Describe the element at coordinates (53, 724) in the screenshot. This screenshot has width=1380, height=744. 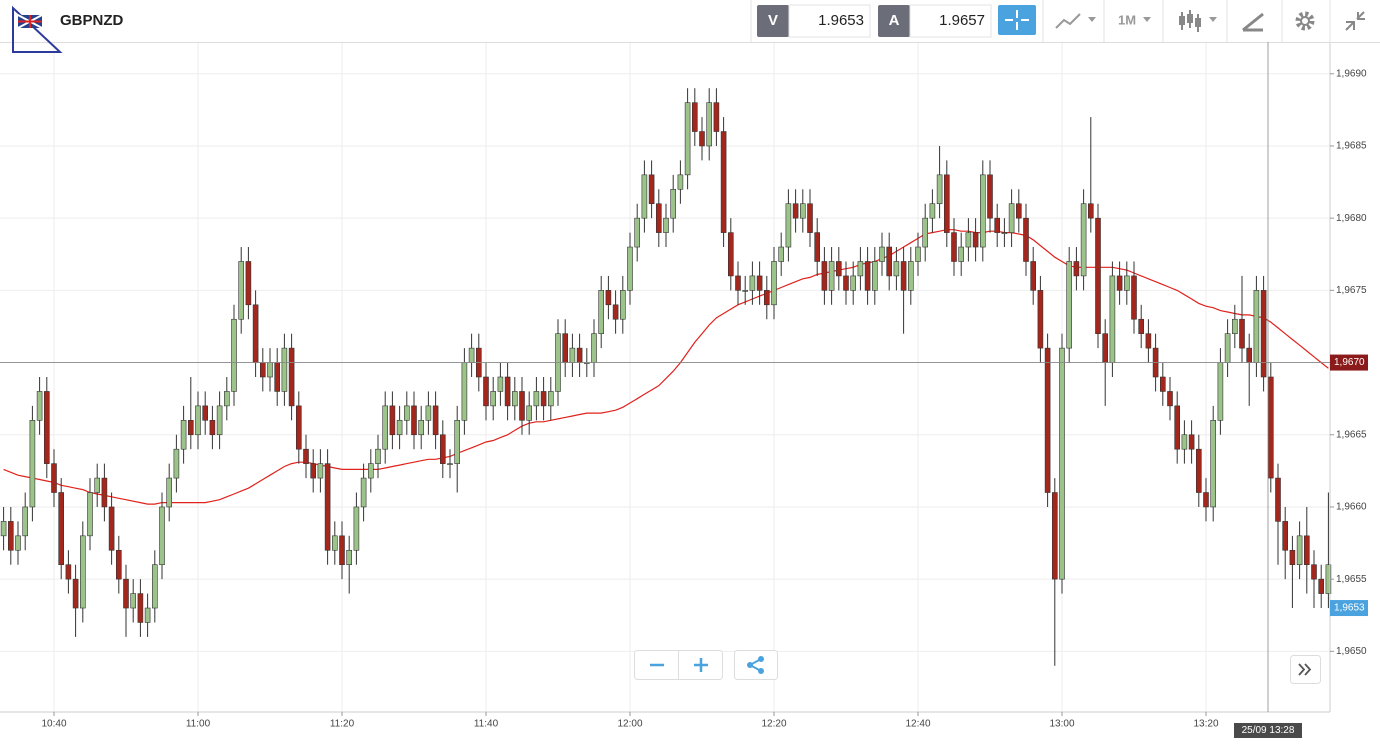
I see `x-tick-label: 10:40` at that location.